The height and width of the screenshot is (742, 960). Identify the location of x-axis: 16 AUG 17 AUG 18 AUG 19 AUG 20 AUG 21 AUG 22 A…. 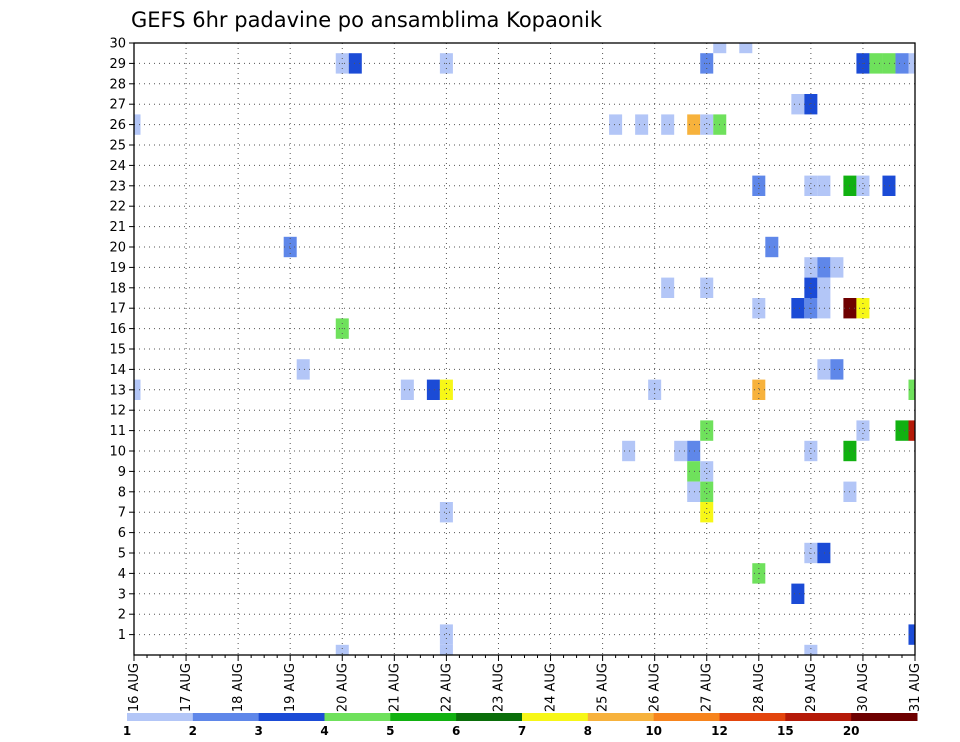
(525, 683).